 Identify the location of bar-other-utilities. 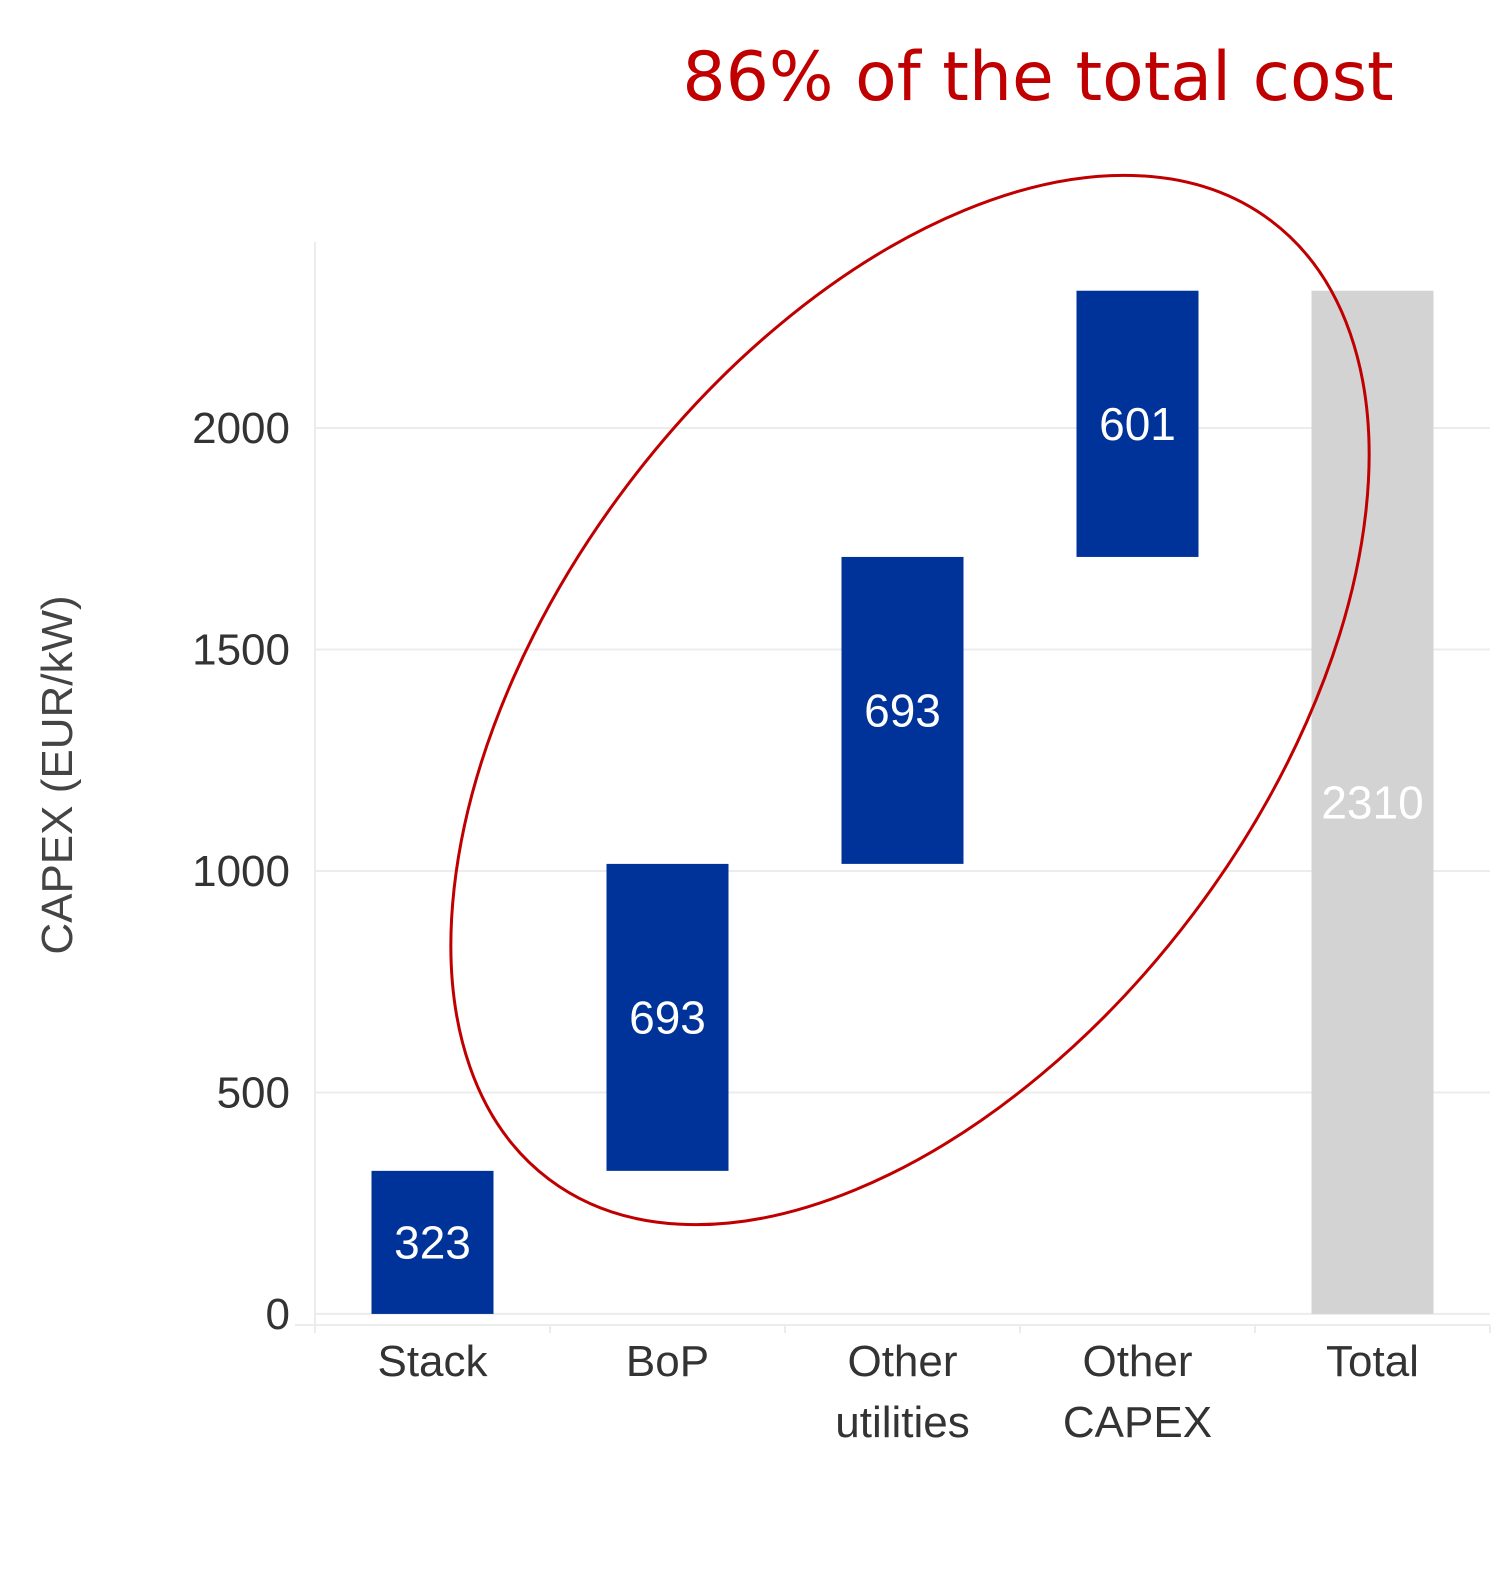
(902, 710).